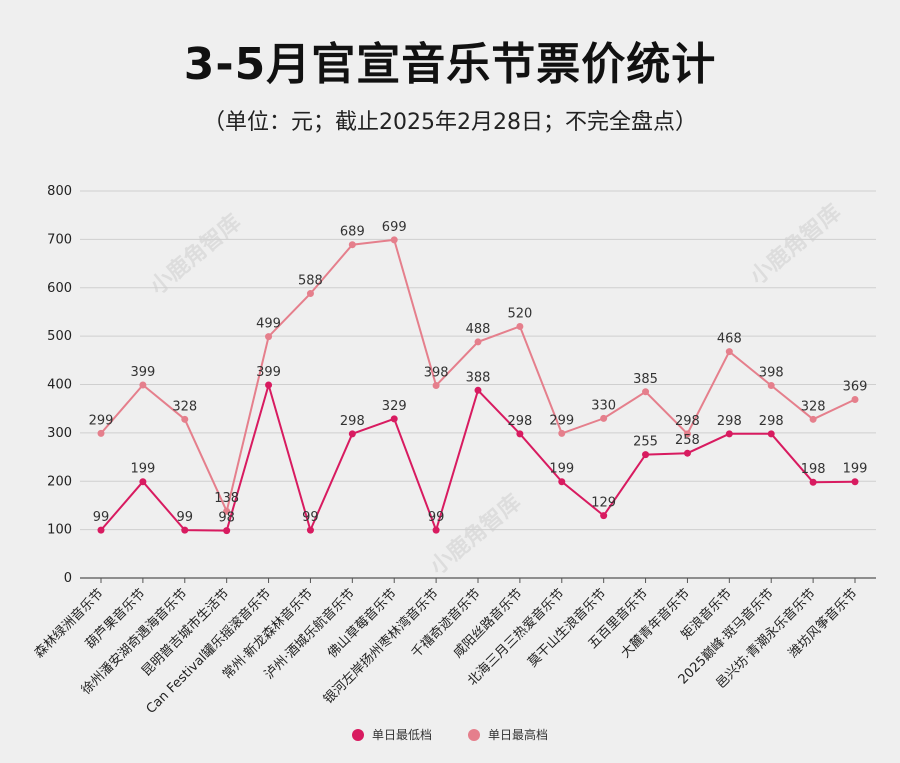 The image size is (900, 763). I want to click on data-label-1: 699, so click(394, 227).